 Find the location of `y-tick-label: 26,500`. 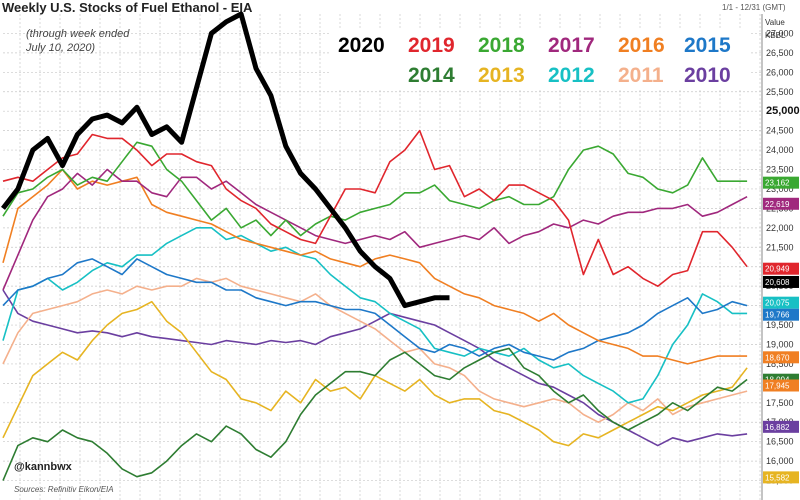

y-tick-label: 26,500 is located at coordinates (780, 53).